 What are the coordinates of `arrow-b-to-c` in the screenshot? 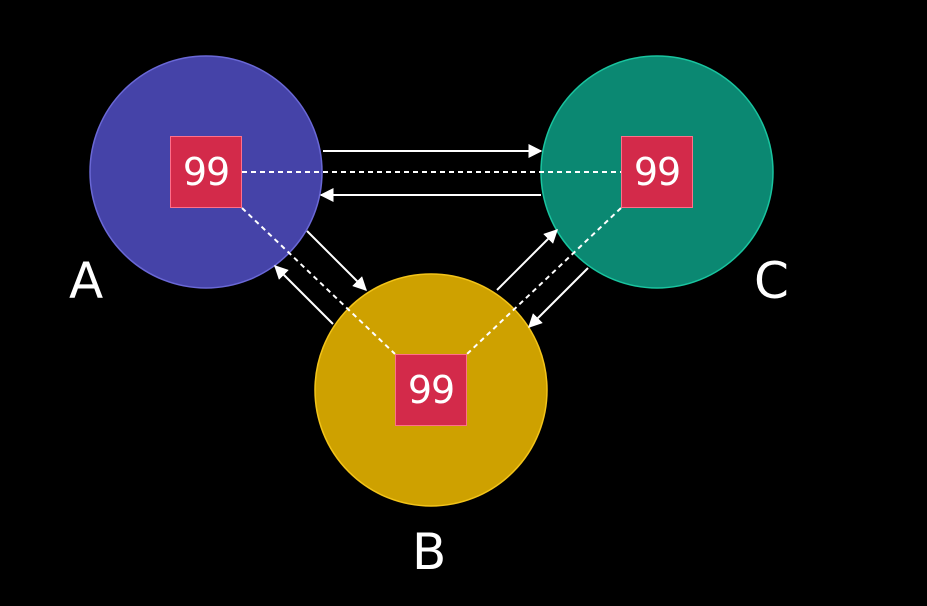 It's located at (527, 260).